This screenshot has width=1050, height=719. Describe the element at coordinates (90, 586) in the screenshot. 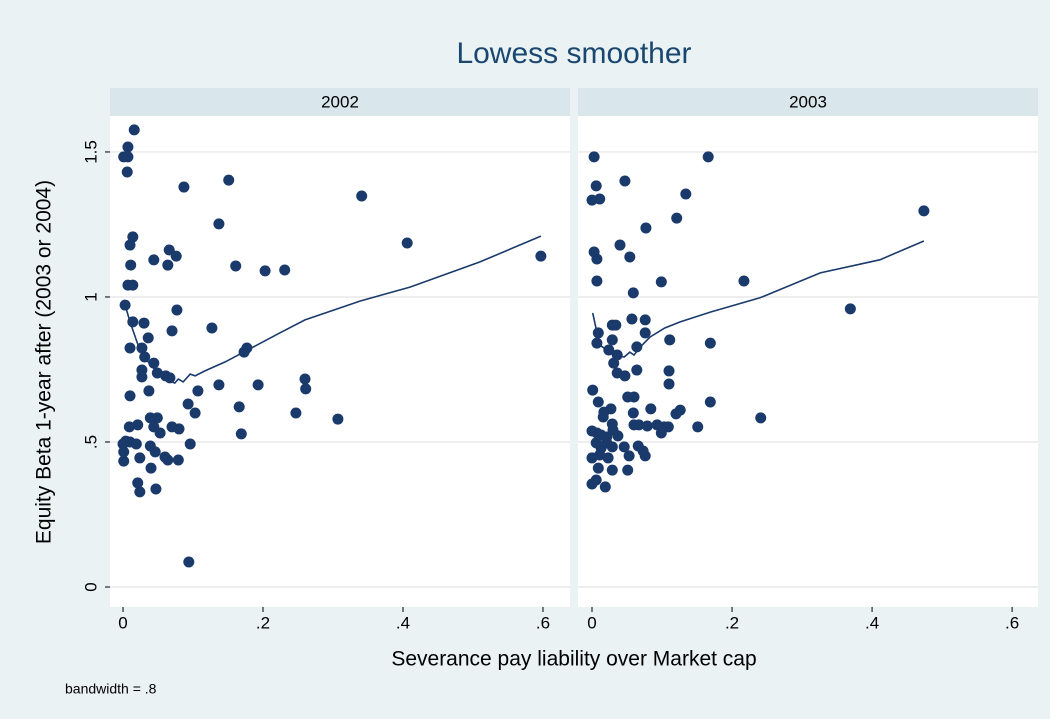

I see `y-tick-label: 0` at that location.